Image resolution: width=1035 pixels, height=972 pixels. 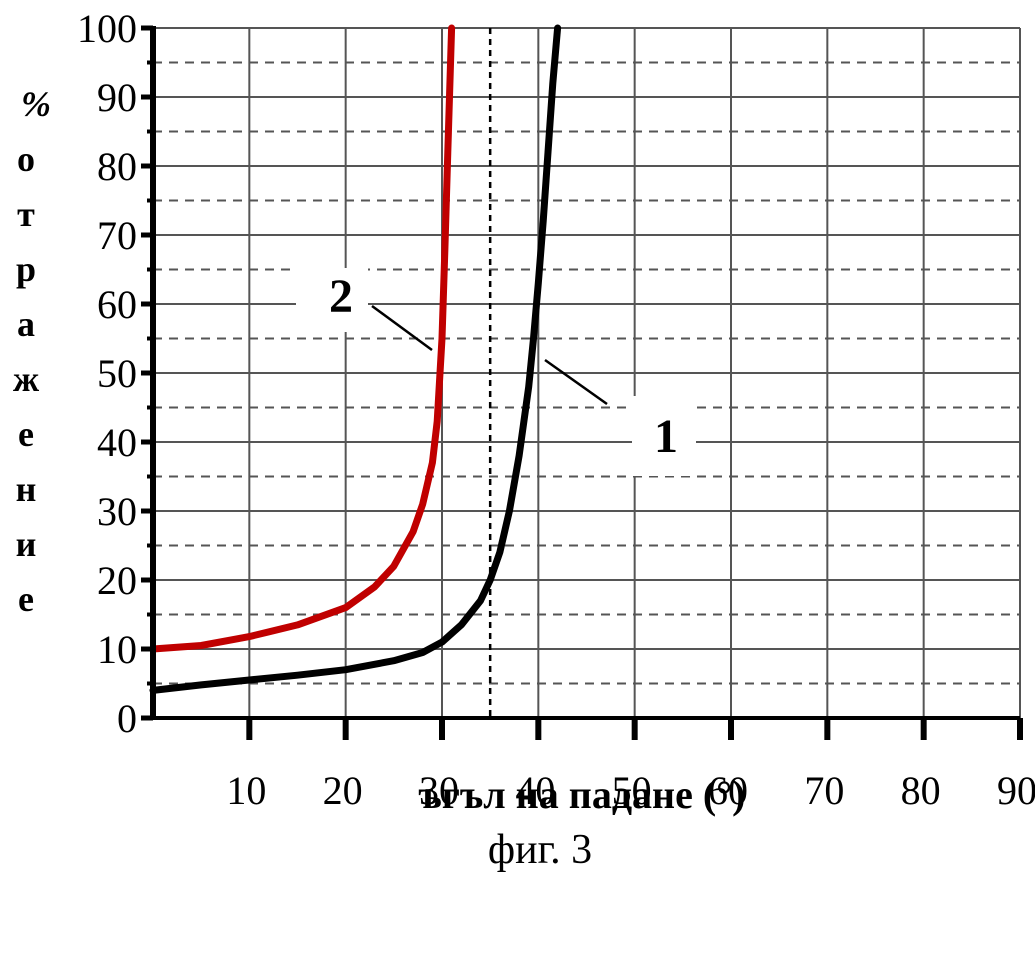 What do you see at coordinates (341, 296) in the screenshot?
I see `series-2-label: 2` at bounding box center [341, 296].